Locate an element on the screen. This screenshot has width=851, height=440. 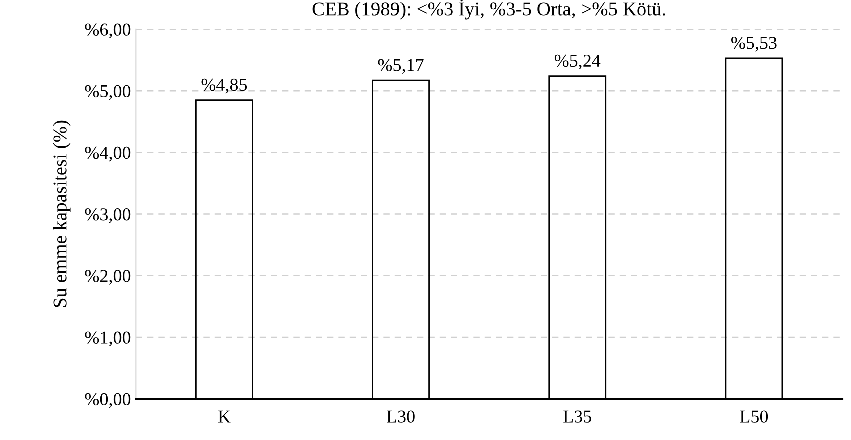
y-tick-label: %2,00 is located at coordinates (108, 277).